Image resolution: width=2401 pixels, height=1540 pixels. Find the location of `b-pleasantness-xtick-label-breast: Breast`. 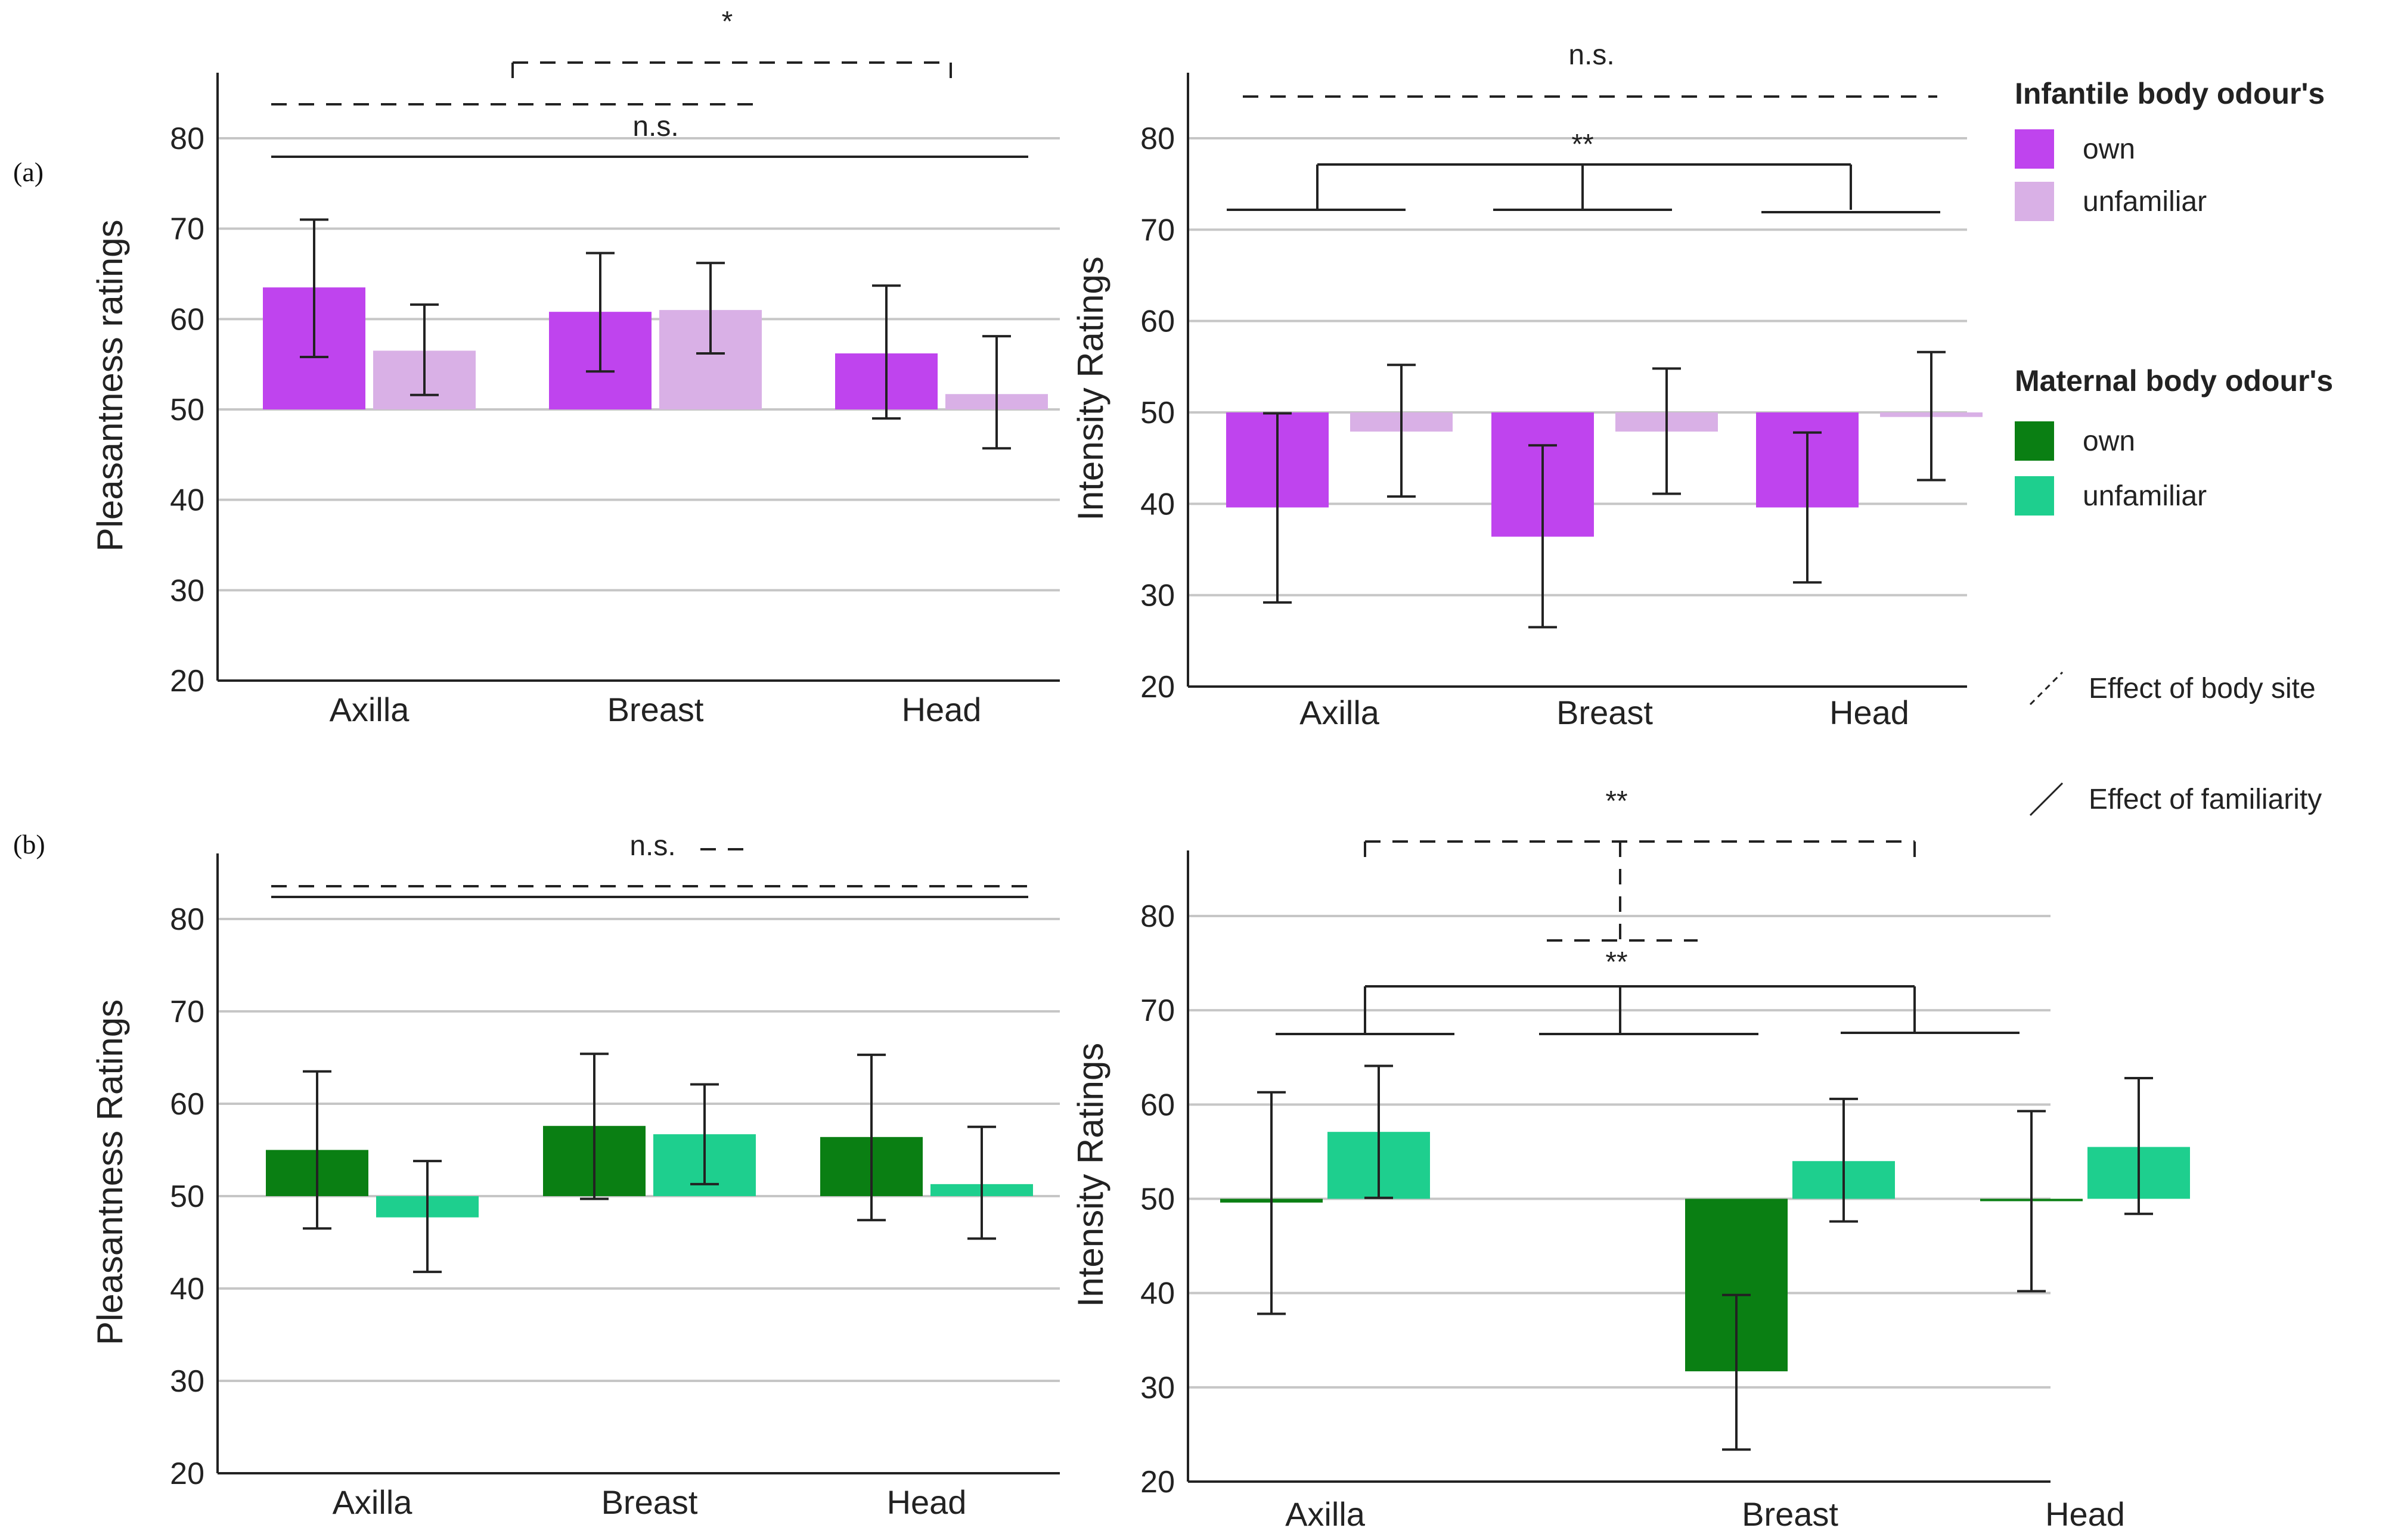

b-pleasantness-xtick-label-breast: Breast is located at coordinates (649, 1502).